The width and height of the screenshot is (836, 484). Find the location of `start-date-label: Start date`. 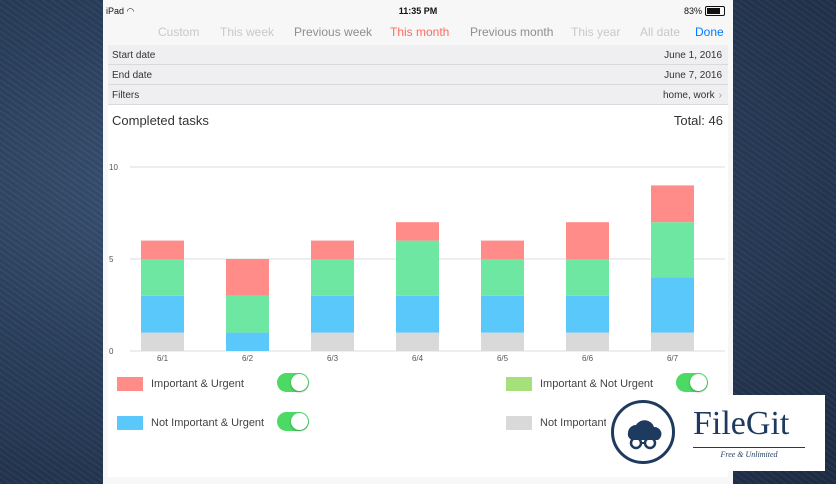

start-date-label: Start date is located at coordinates (134, 55).